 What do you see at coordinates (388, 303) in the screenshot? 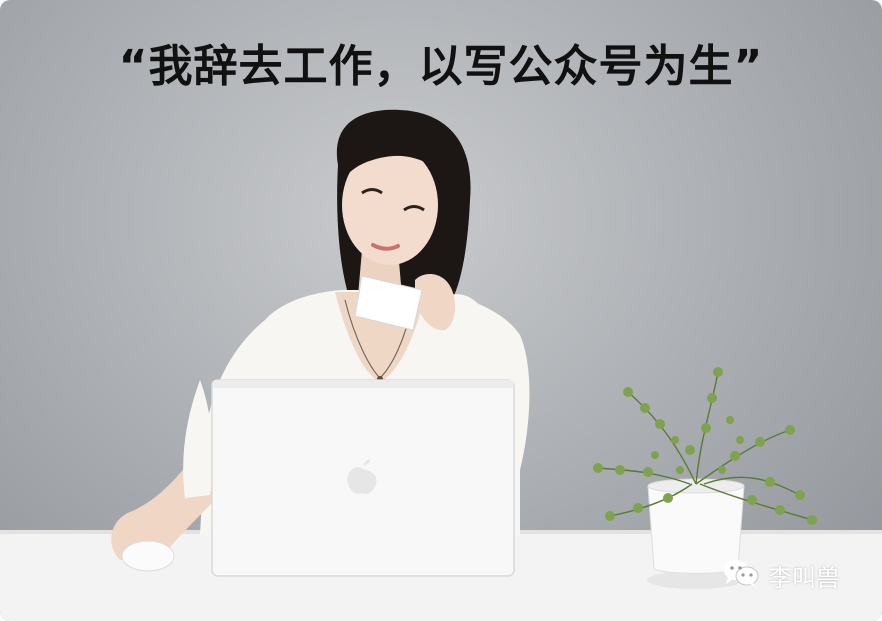
I see `business-card` at bounding box center [388, 303].